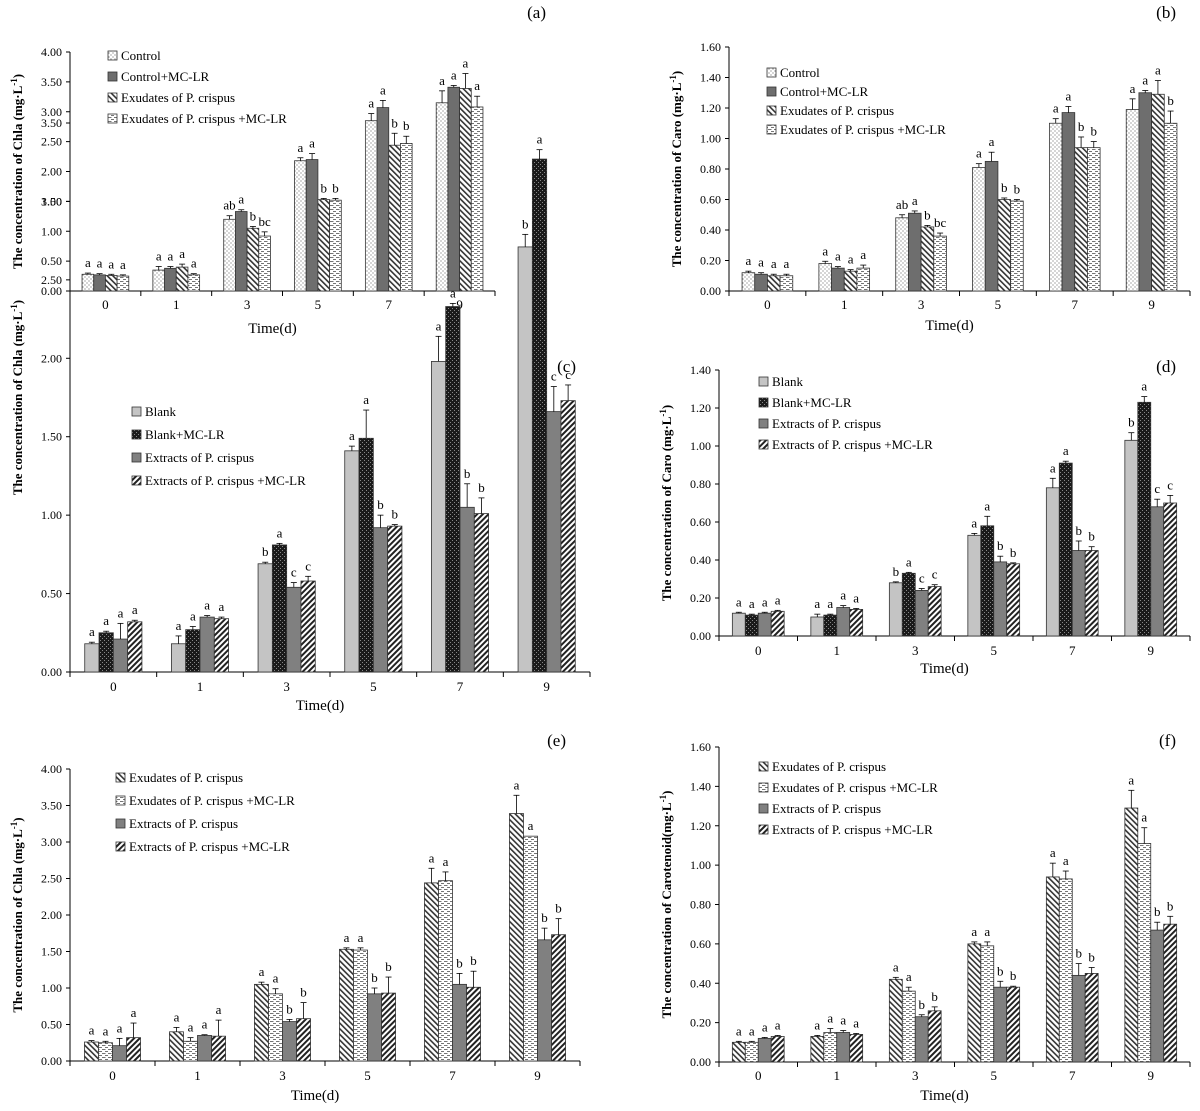  Describe the element at coordinates (51, 82) in the screenshot. I see `y-tick-label: 3.50` at that location.